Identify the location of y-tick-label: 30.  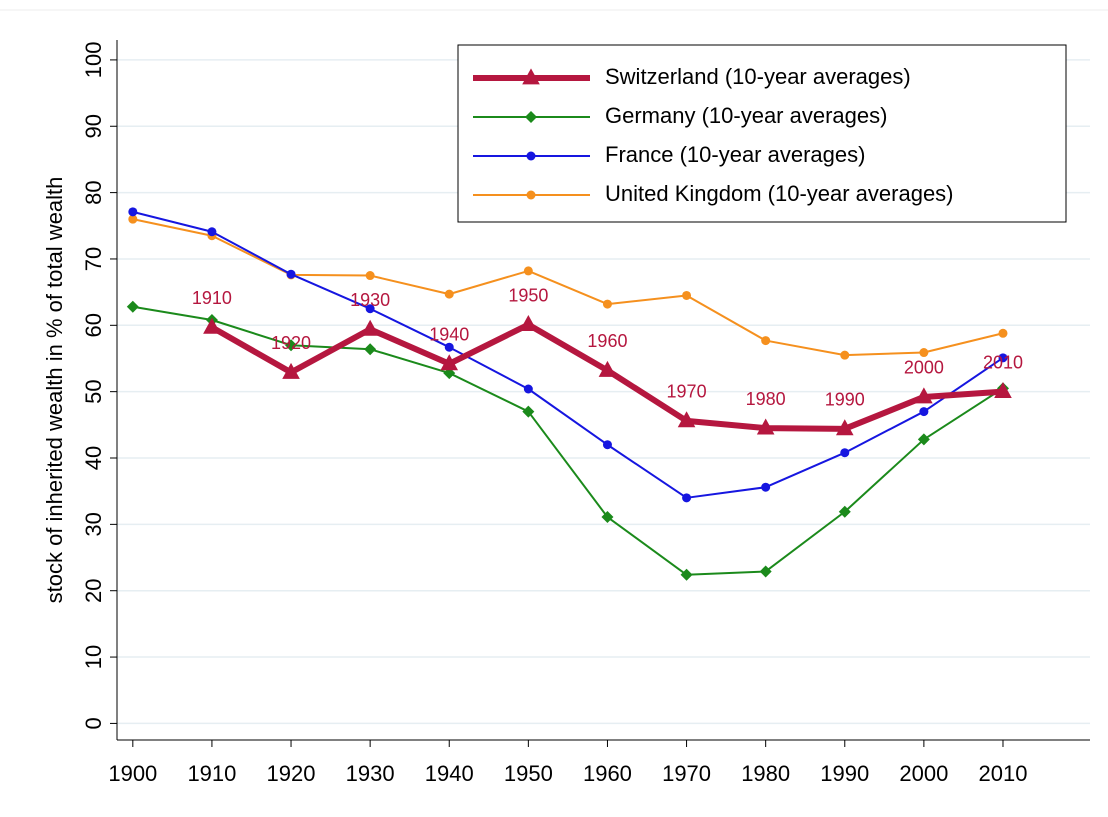
(93, 524).